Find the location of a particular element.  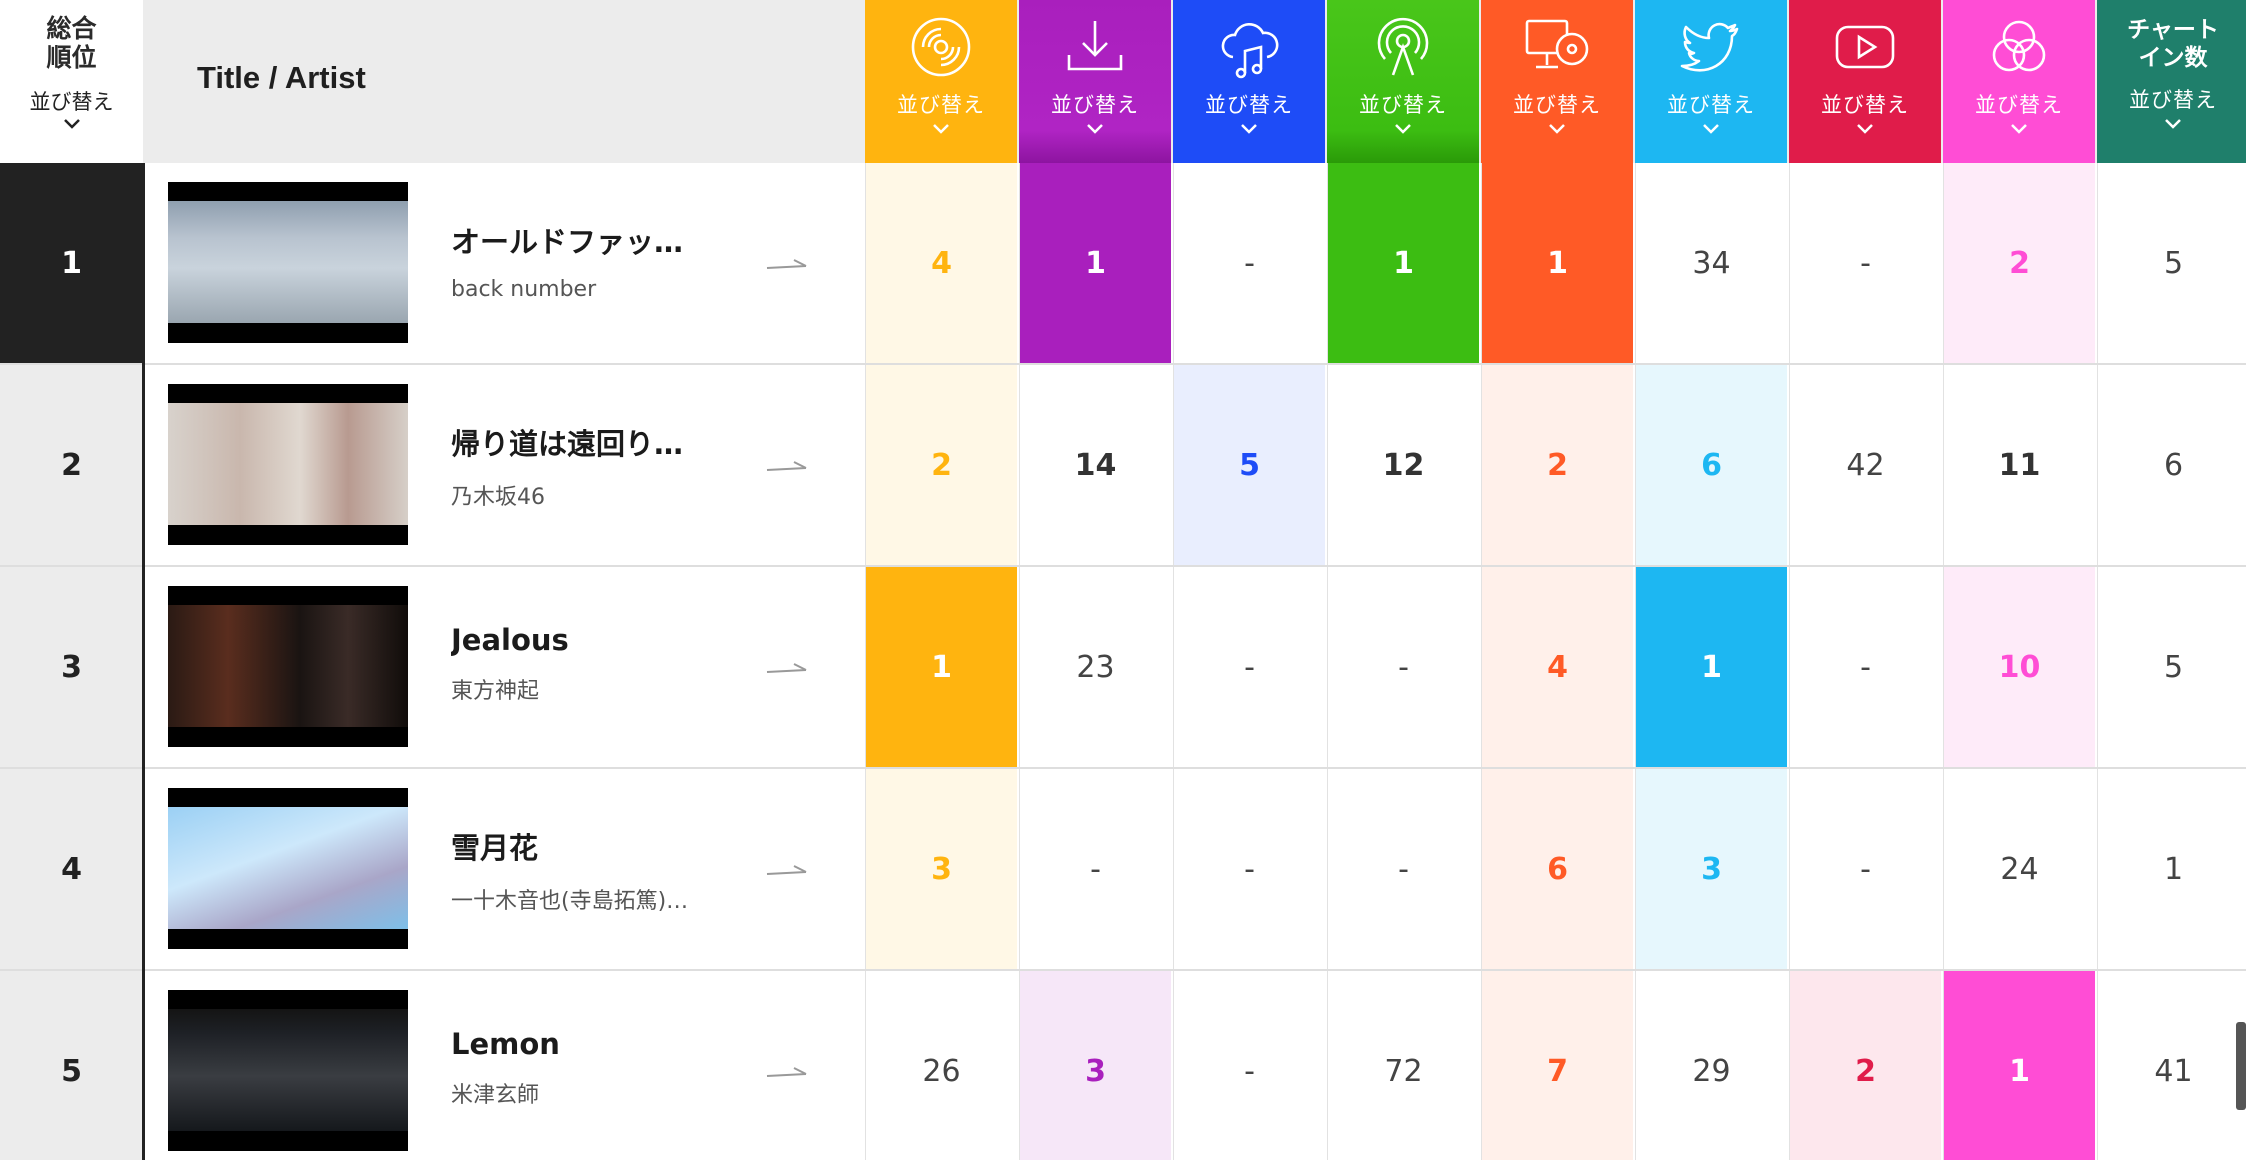

sort-twitter-header: 並び替え is located at coordinates (1711, 81).